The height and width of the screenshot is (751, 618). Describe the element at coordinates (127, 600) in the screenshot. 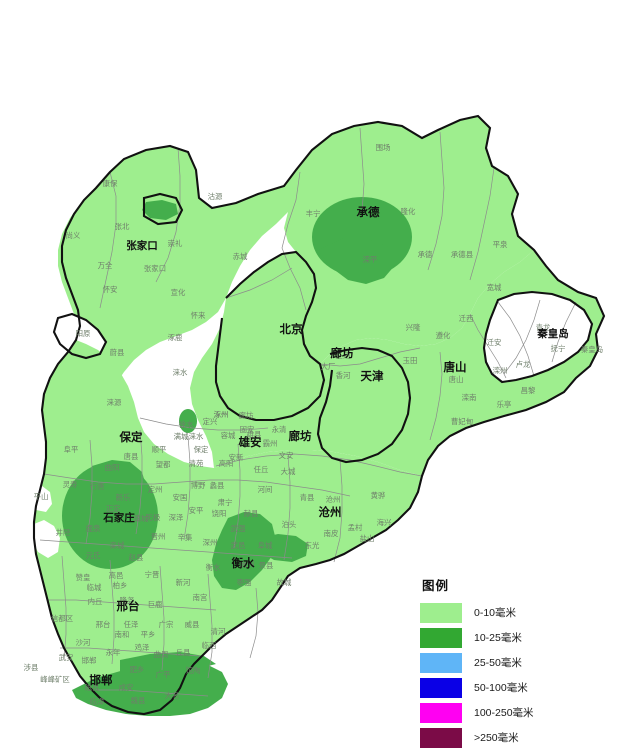

I see `county-label: 隆尧` at that location.